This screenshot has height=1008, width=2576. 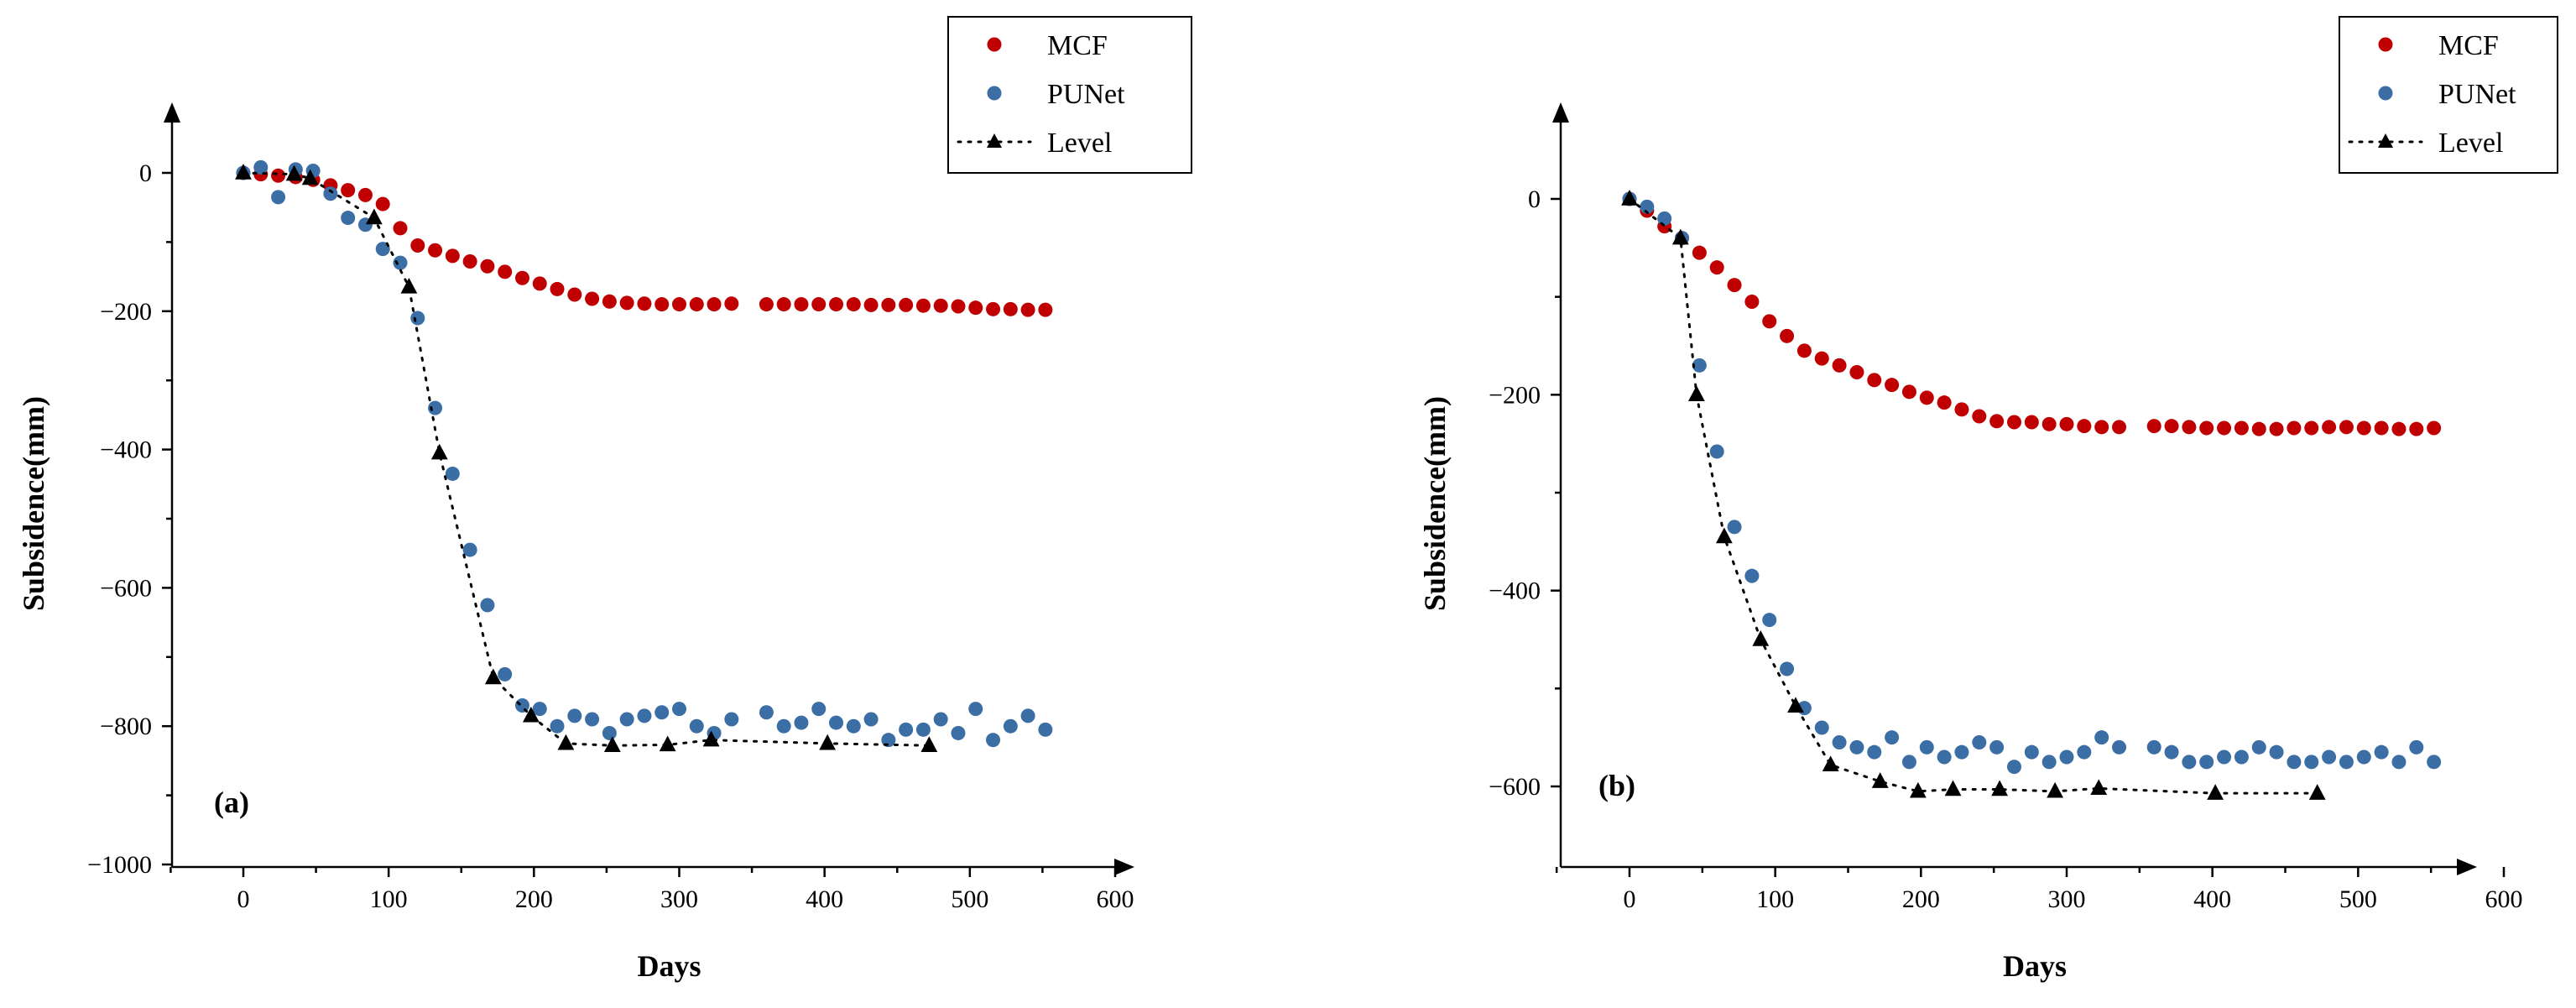 What do you see at coordinates (2212, 899) in the screenshot?
I see `x-tick-label: 400` at bounding box center [2212, 899].